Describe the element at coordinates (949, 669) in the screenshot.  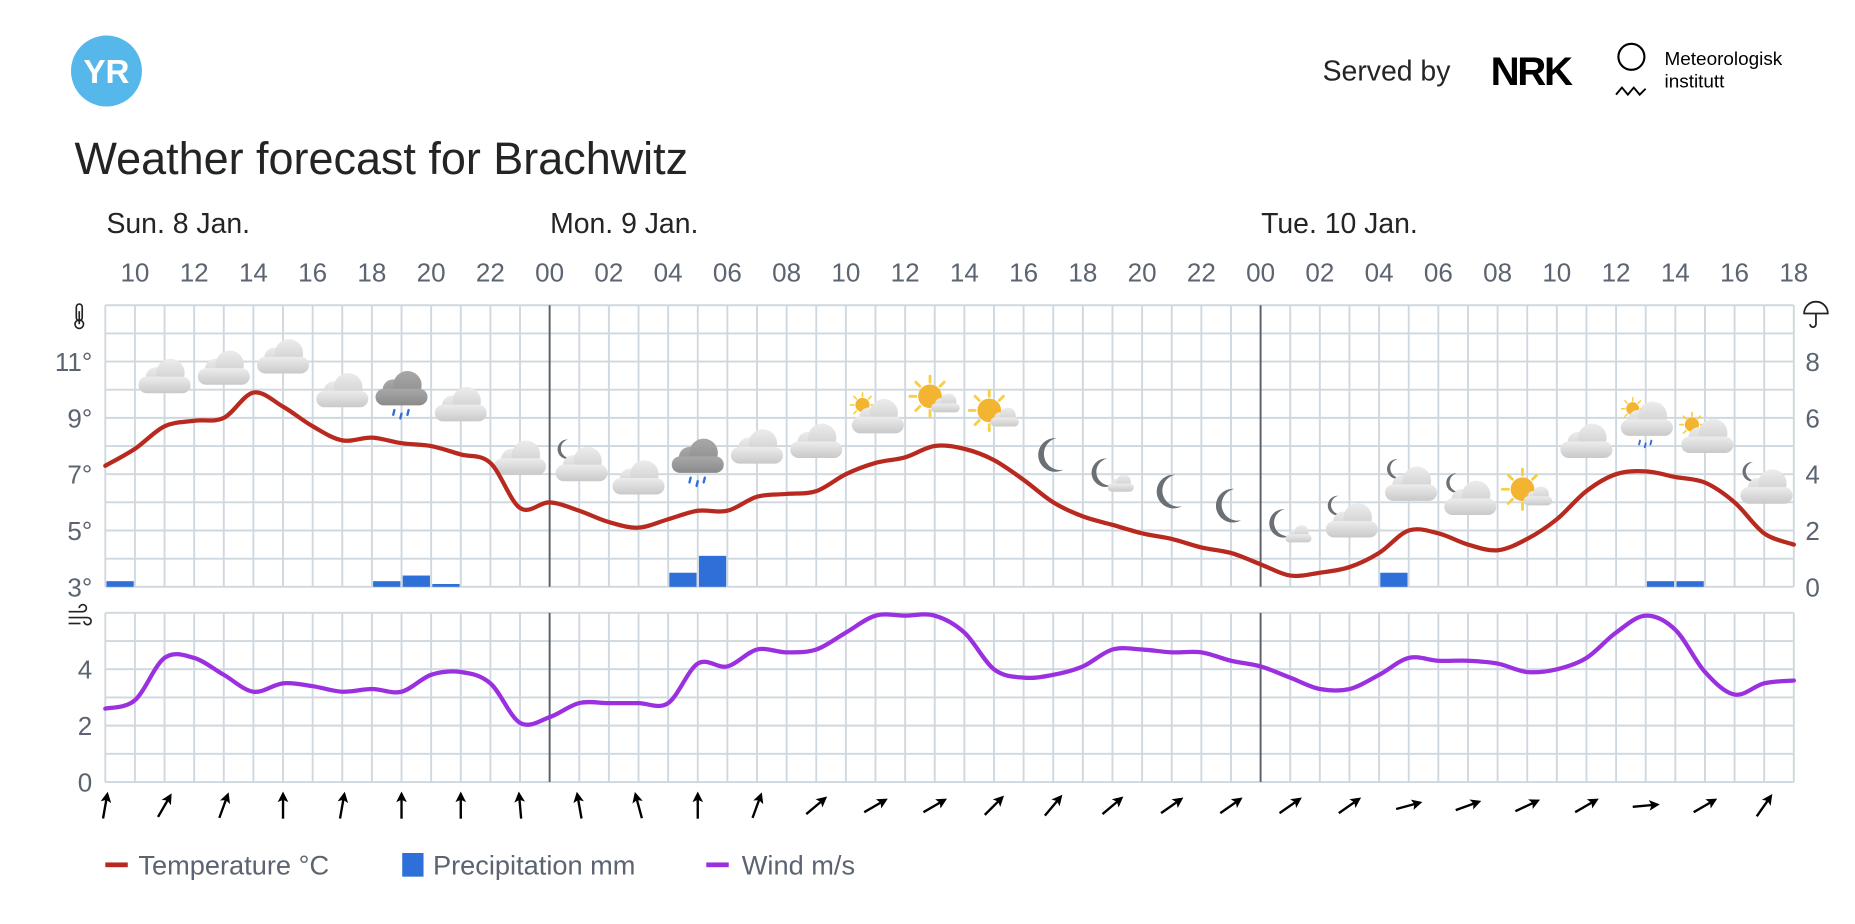
I see `wind-line` at that location.